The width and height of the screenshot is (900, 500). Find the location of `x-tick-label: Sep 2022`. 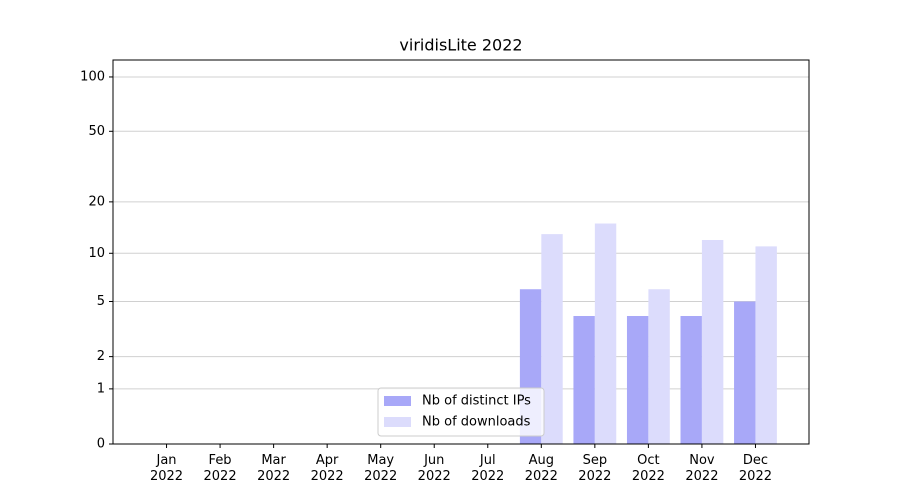

x-tick-label: Sep 2022 is located at coordinates (595, 468).